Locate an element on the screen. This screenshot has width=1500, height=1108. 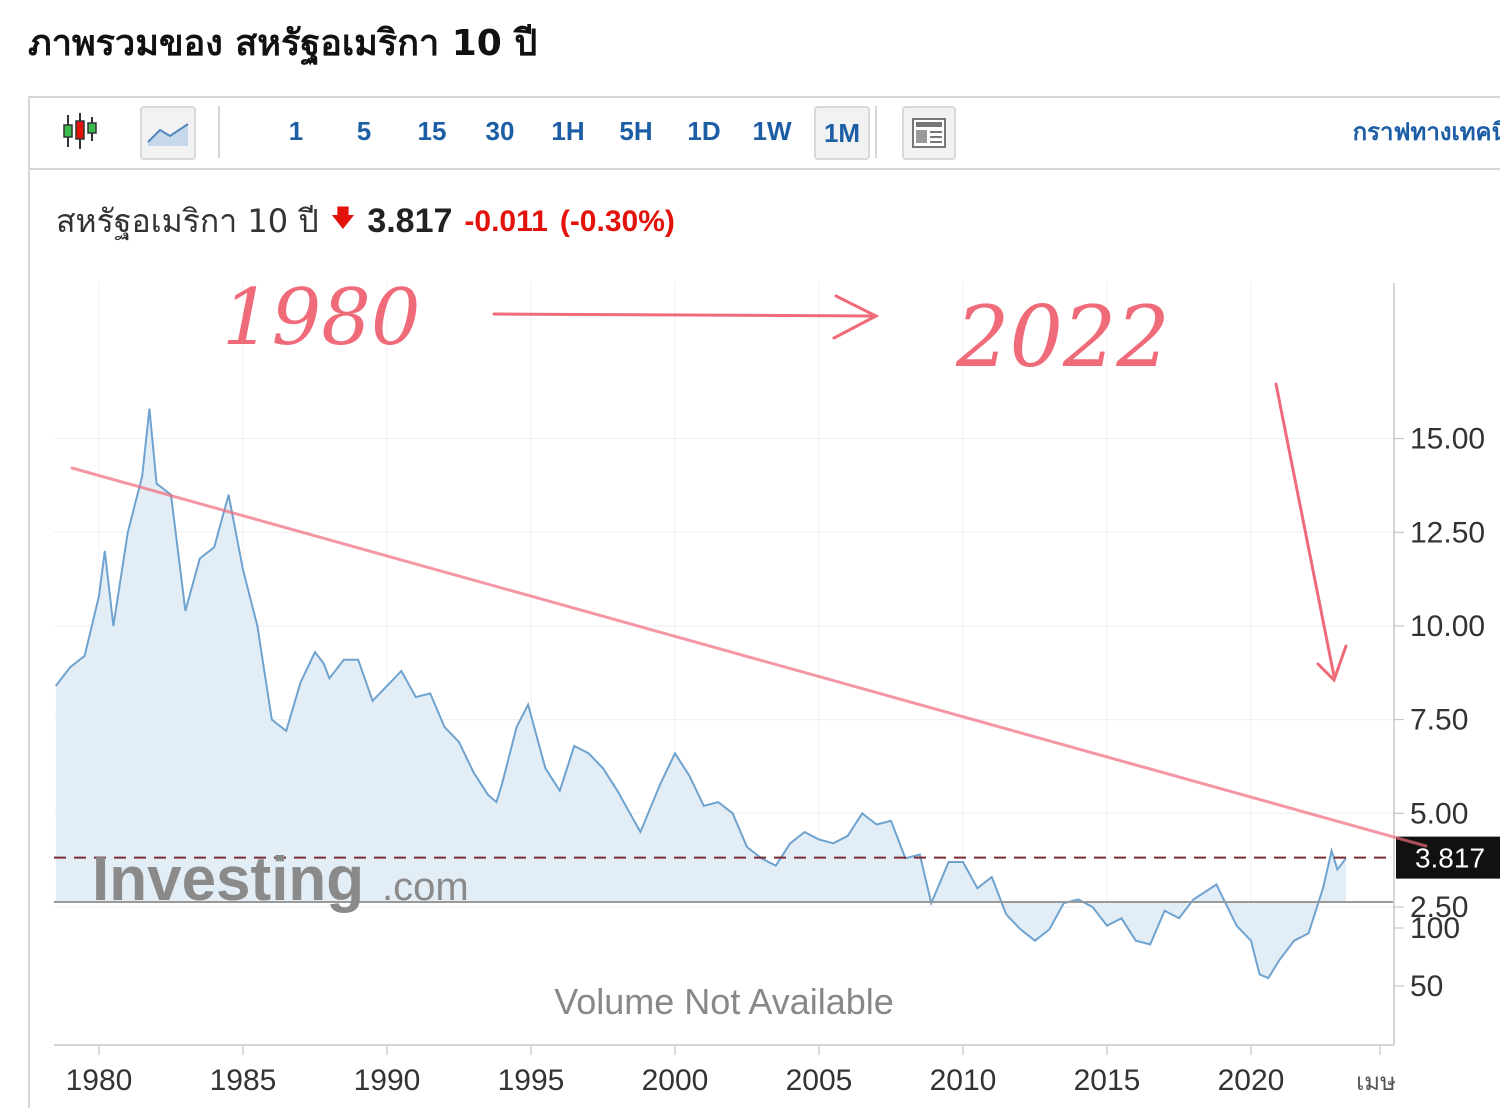
x-end-label: เมษ is located at coordinates (1376, 1082).